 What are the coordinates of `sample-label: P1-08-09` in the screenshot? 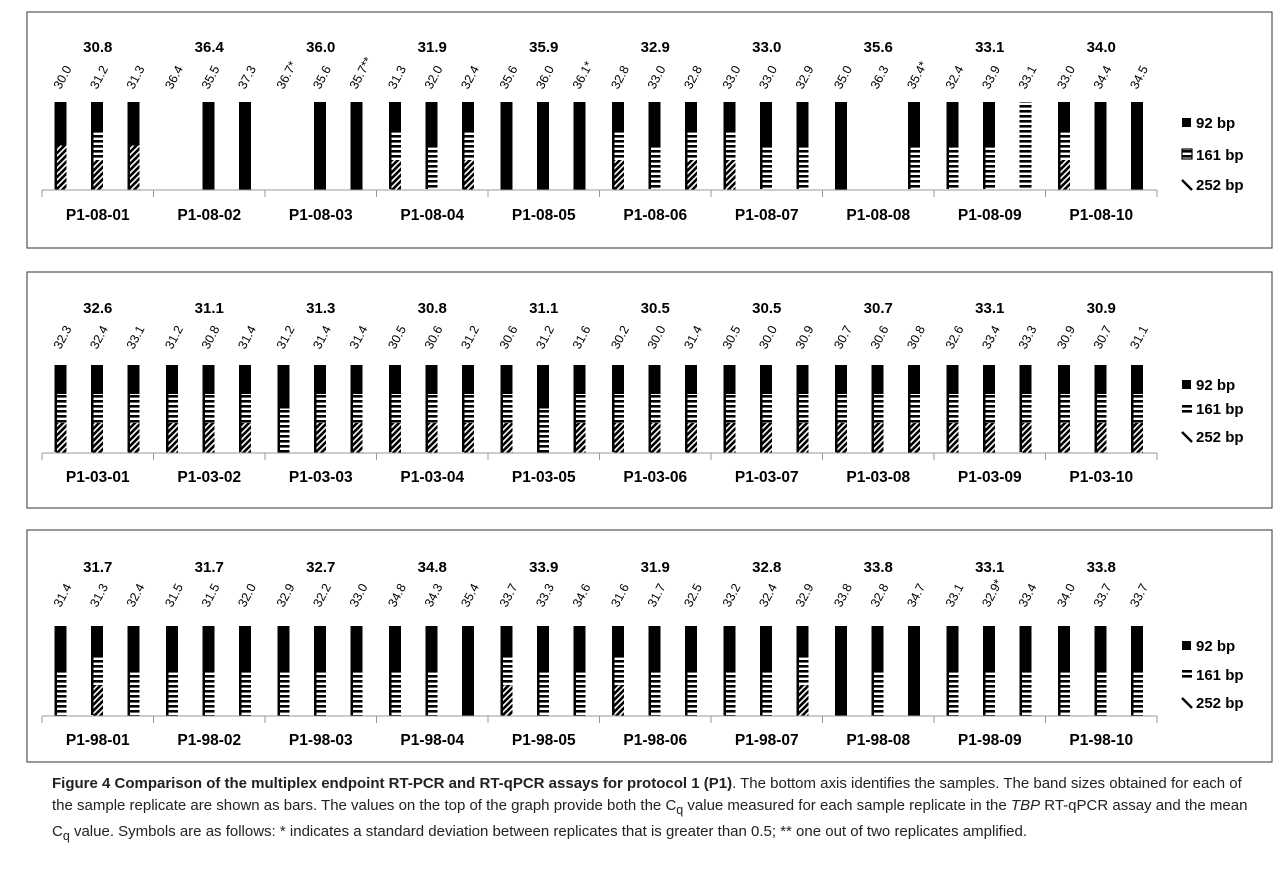 It's located at (990, 215).